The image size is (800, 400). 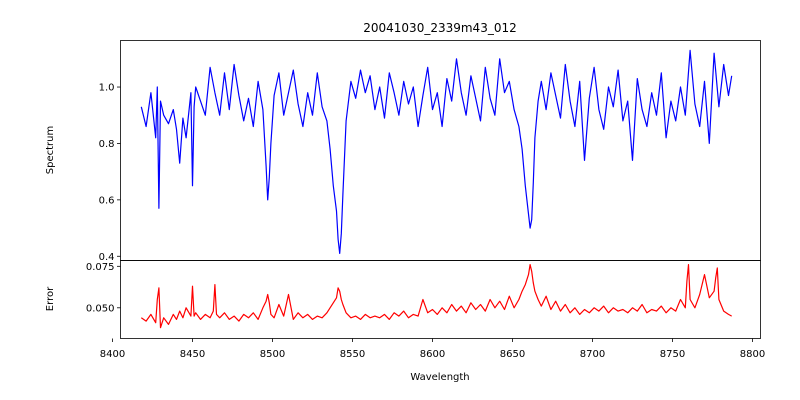 What do you see at coordinates (103, 288) in the screenshot?
I see `error-y-ticks: 0.050 0.075` at bounding box center [103, 288].